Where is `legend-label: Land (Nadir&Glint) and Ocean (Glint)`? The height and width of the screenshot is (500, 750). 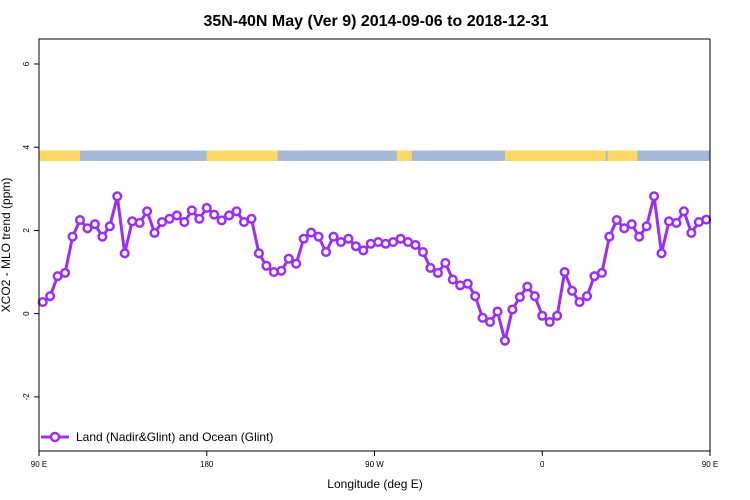 legend-label: Land (Nadir&Glint) and Ocean (Glint) is located at coordinates (174, 437).